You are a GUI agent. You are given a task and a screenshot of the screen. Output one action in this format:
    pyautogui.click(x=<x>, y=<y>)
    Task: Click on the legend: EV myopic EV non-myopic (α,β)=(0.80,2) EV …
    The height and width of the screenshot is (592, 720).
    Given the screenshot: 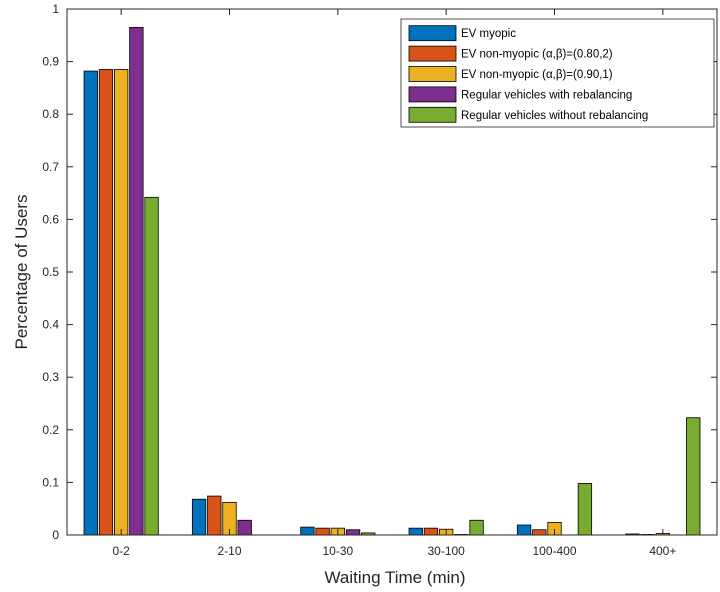 What is the action you would take?
    pyautogui.click(x=557, y=73)
    